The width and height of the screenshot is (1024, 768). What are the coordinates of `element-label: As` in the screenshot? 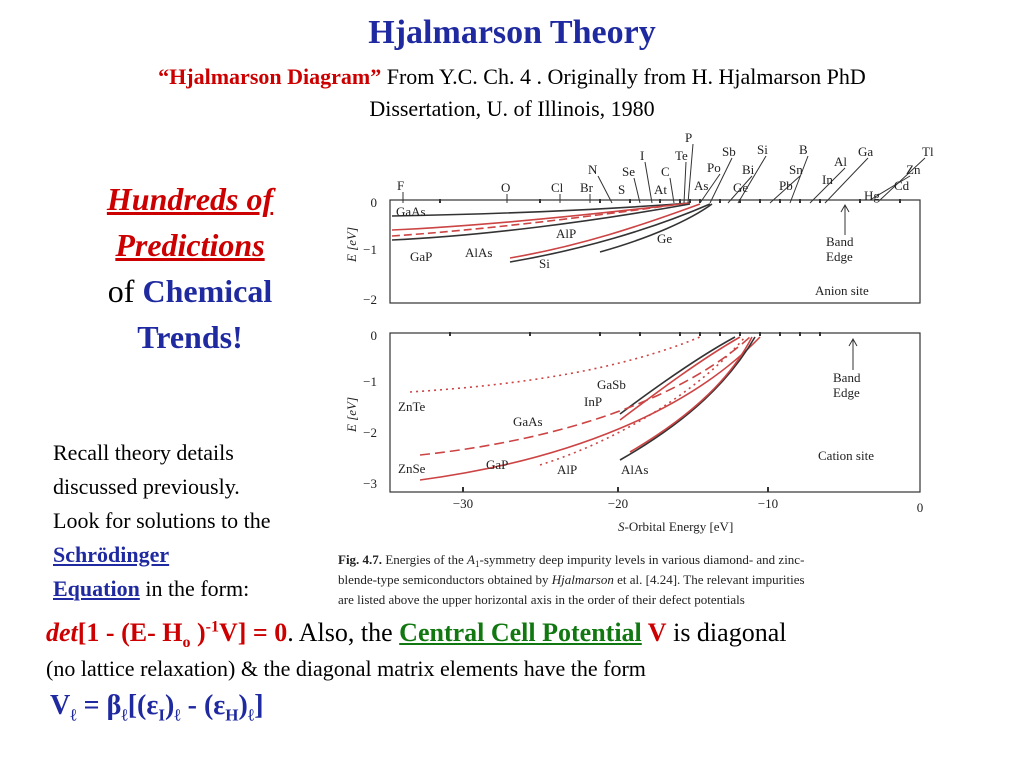 It's located at (701, 185).